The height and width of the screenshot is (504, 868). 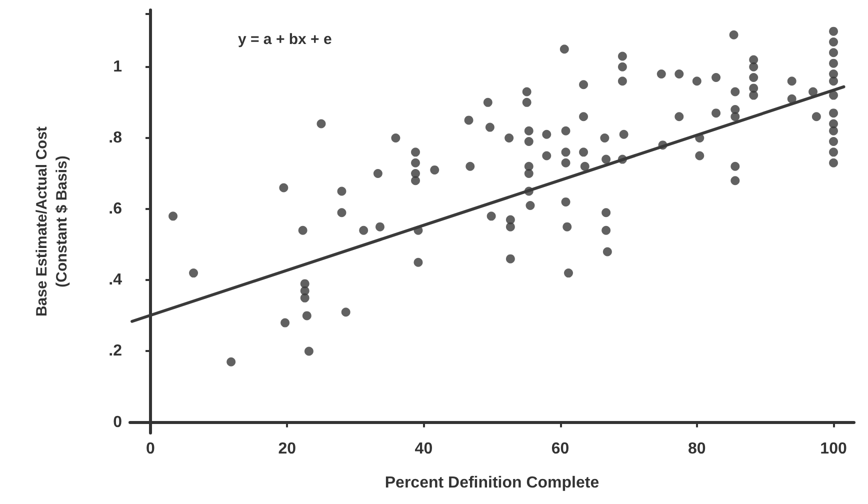 What do you see at coordinates (560, 449) in the screenshot?
I see `x-tick-label: 60` at bounding box center [560, 449].